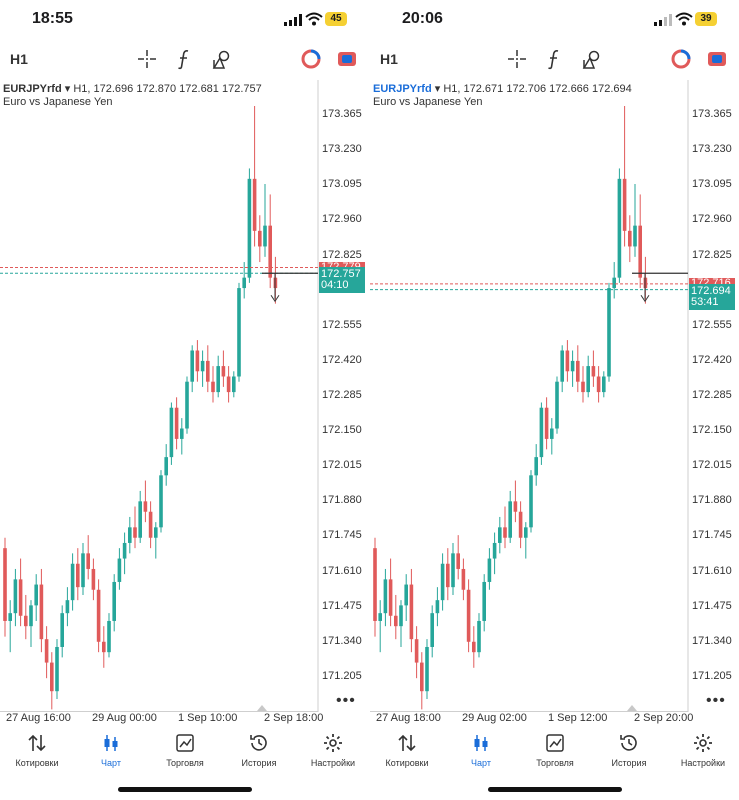  What do you see at coordinates (342, 500) in the screenshot?
I see `price-tick-label: 171.880` at bounding box center [342, 500].